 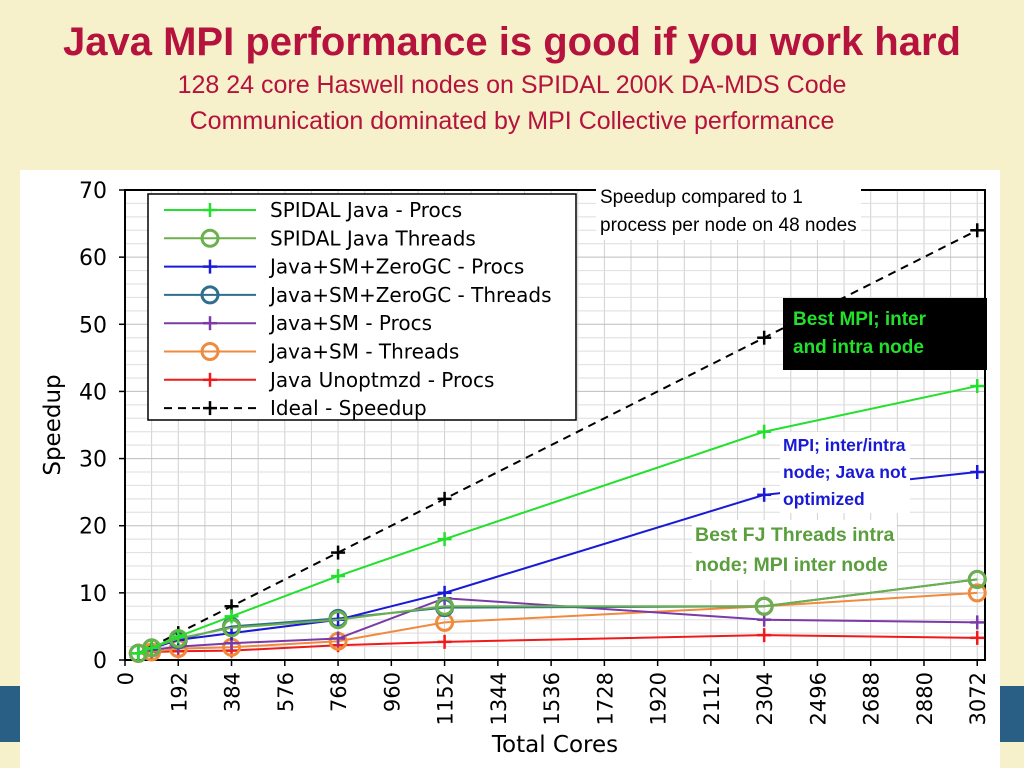 What do you see at coordinates (348, 408) in the screenshot?
I see `legend-entry: Ideal - Speedup` at bounding box center [348, 408].